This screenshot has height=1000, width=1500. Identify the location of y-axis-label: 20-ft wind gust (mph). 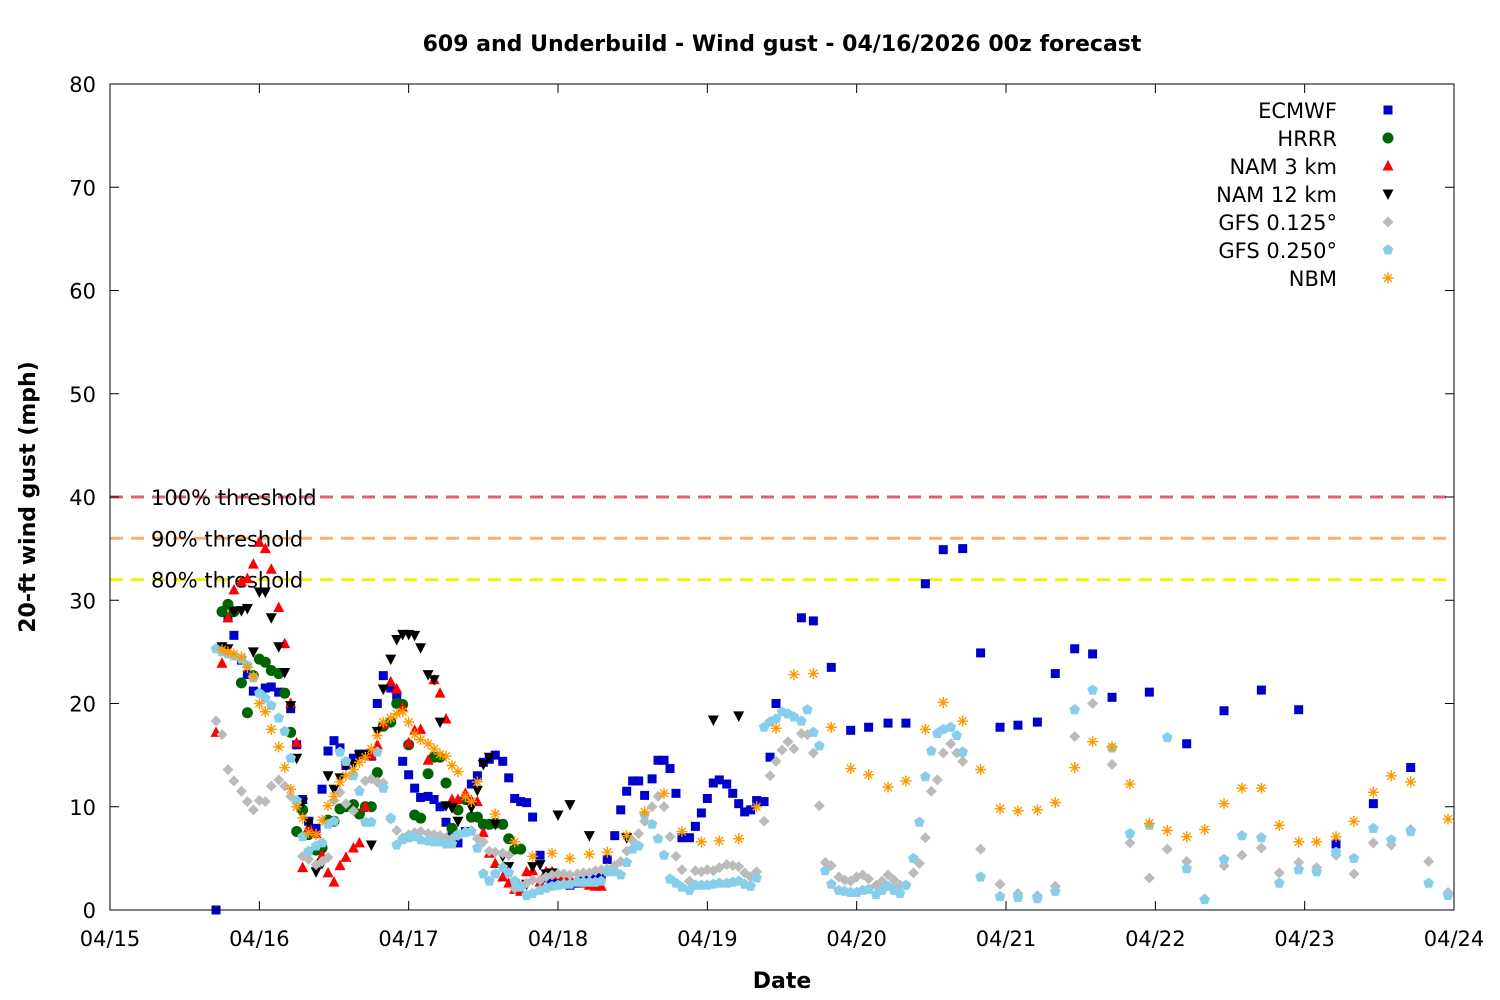
(28, 497).